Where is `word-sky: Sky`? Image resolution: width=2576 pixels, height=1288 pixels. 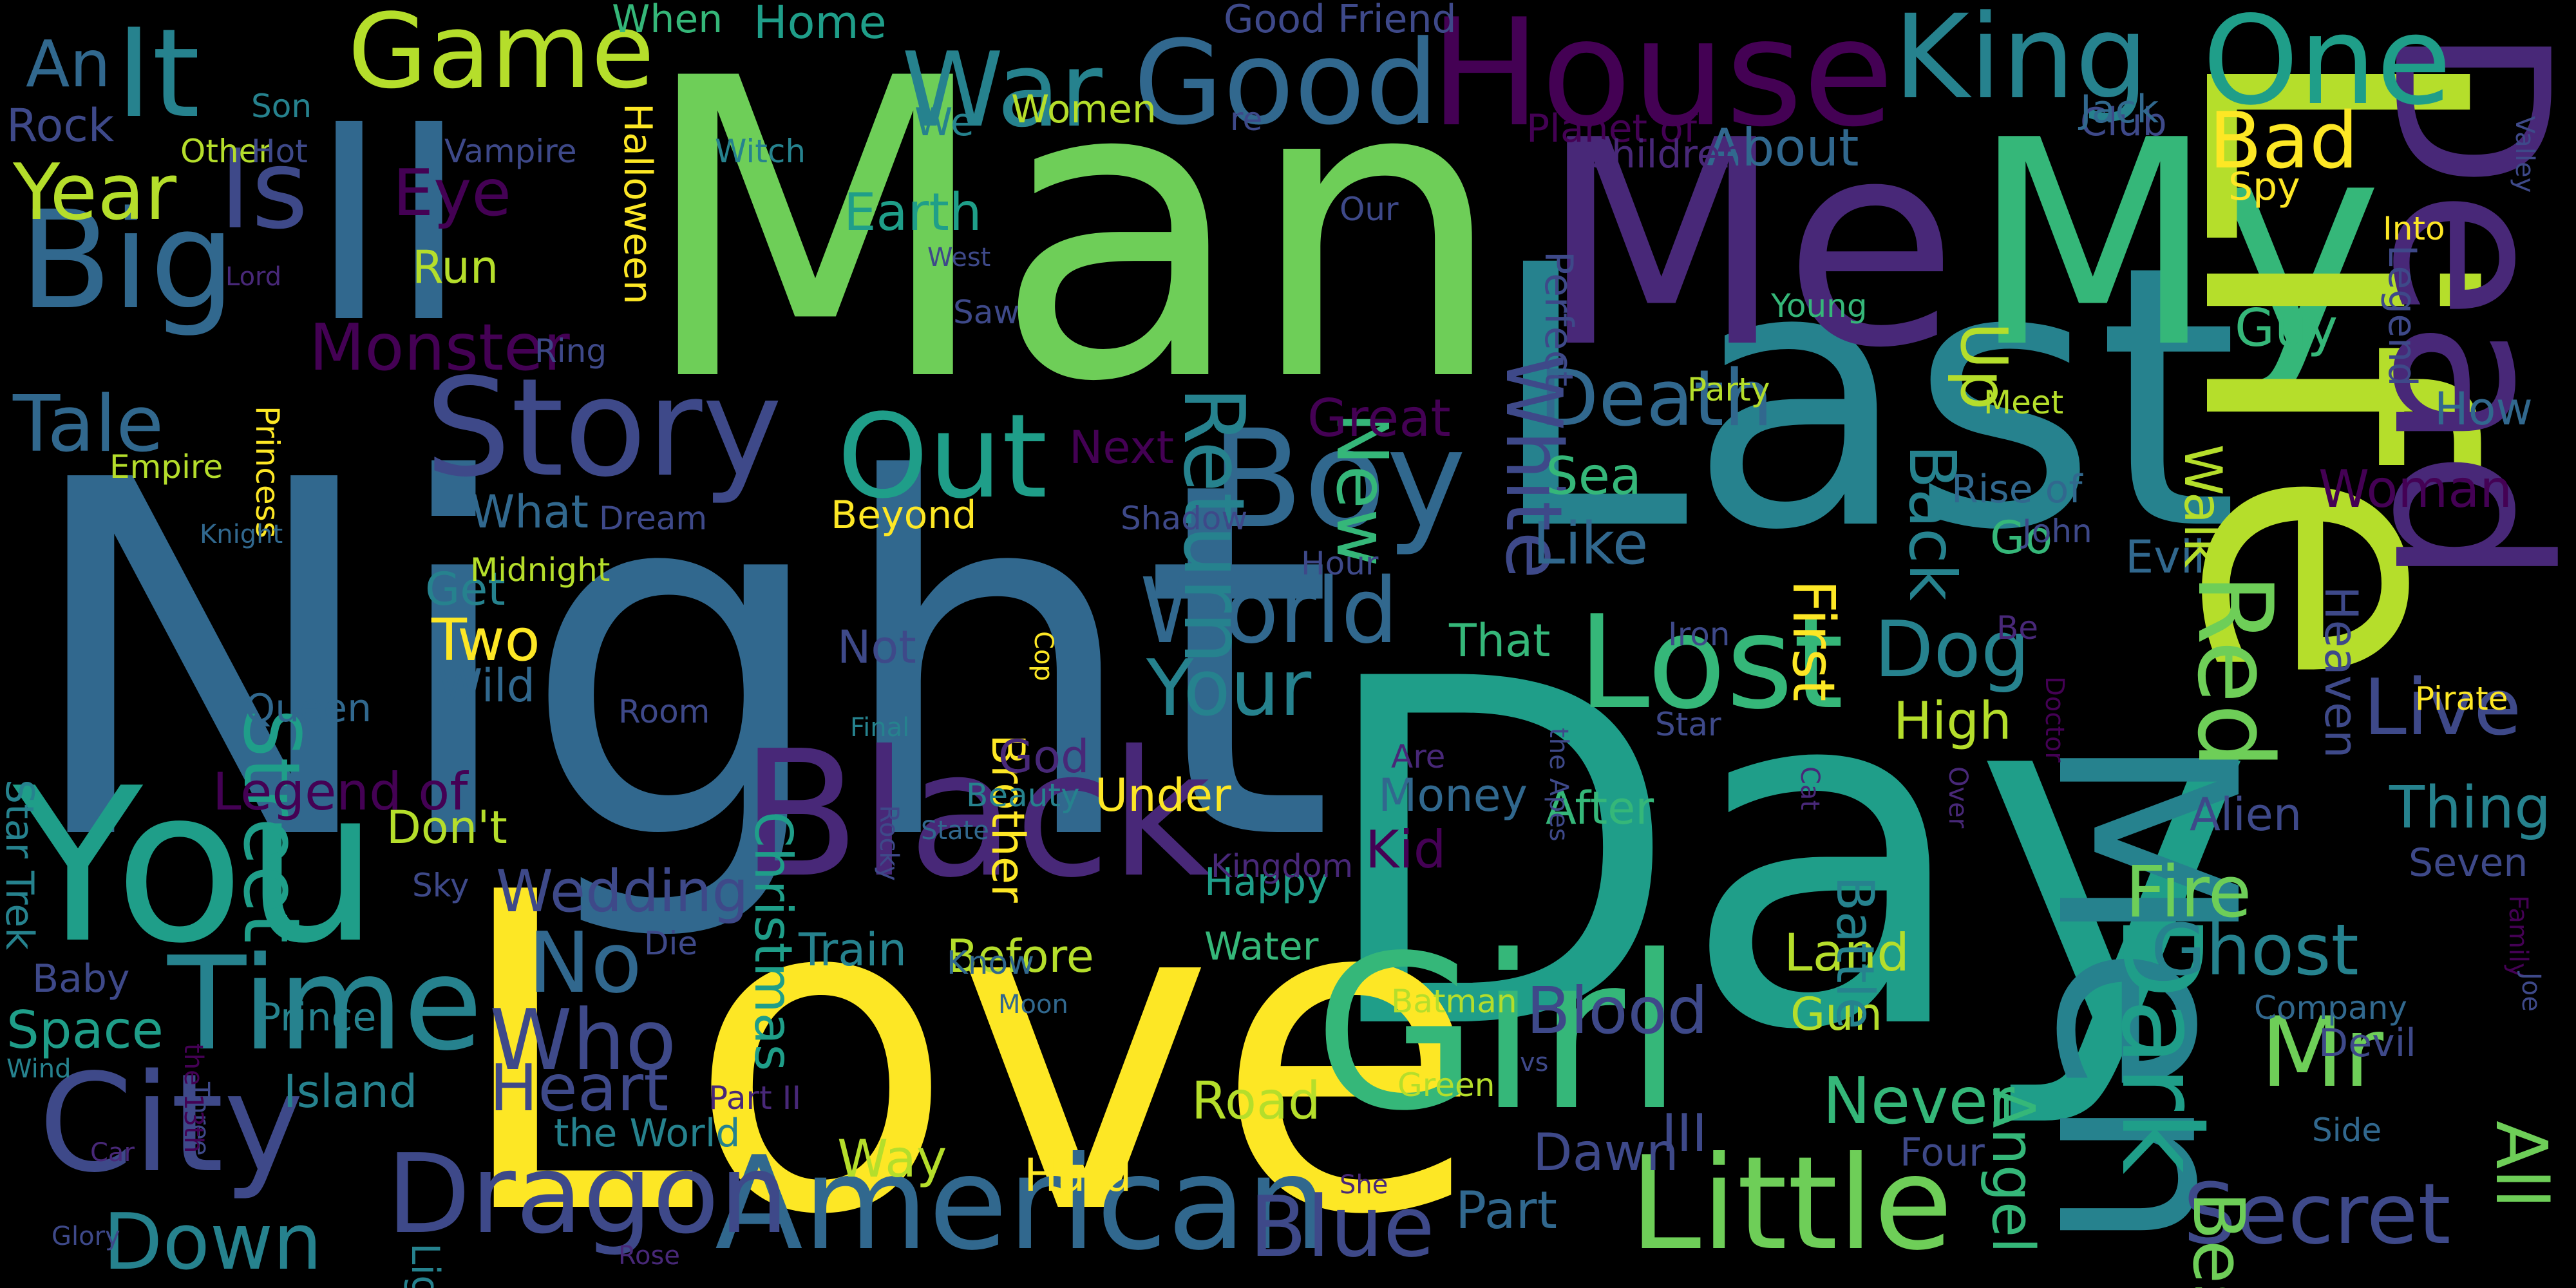
word-sky: Sky is located at coordinates (441, 885).